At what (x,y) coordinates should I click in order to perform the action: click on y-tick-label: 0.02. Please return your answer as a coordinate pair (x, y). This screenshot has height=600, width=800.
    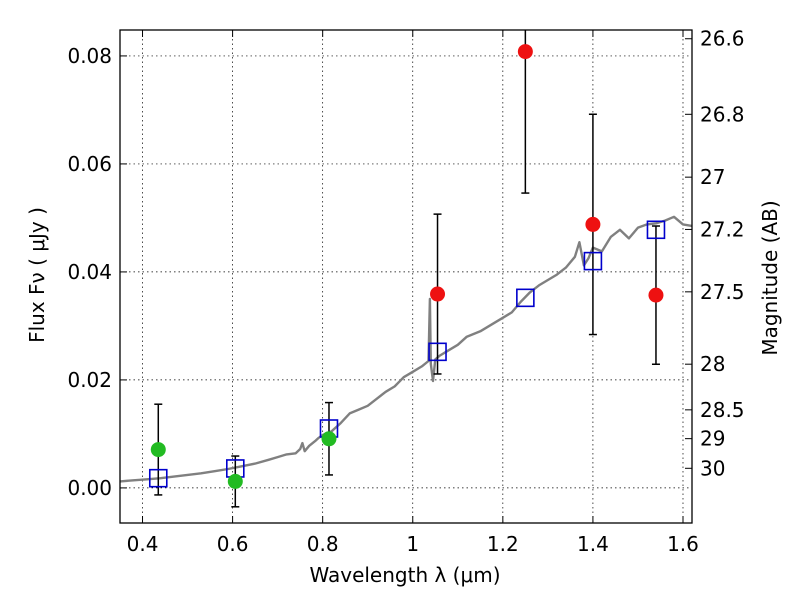
    Looking at the image, I should click on (89, 380).